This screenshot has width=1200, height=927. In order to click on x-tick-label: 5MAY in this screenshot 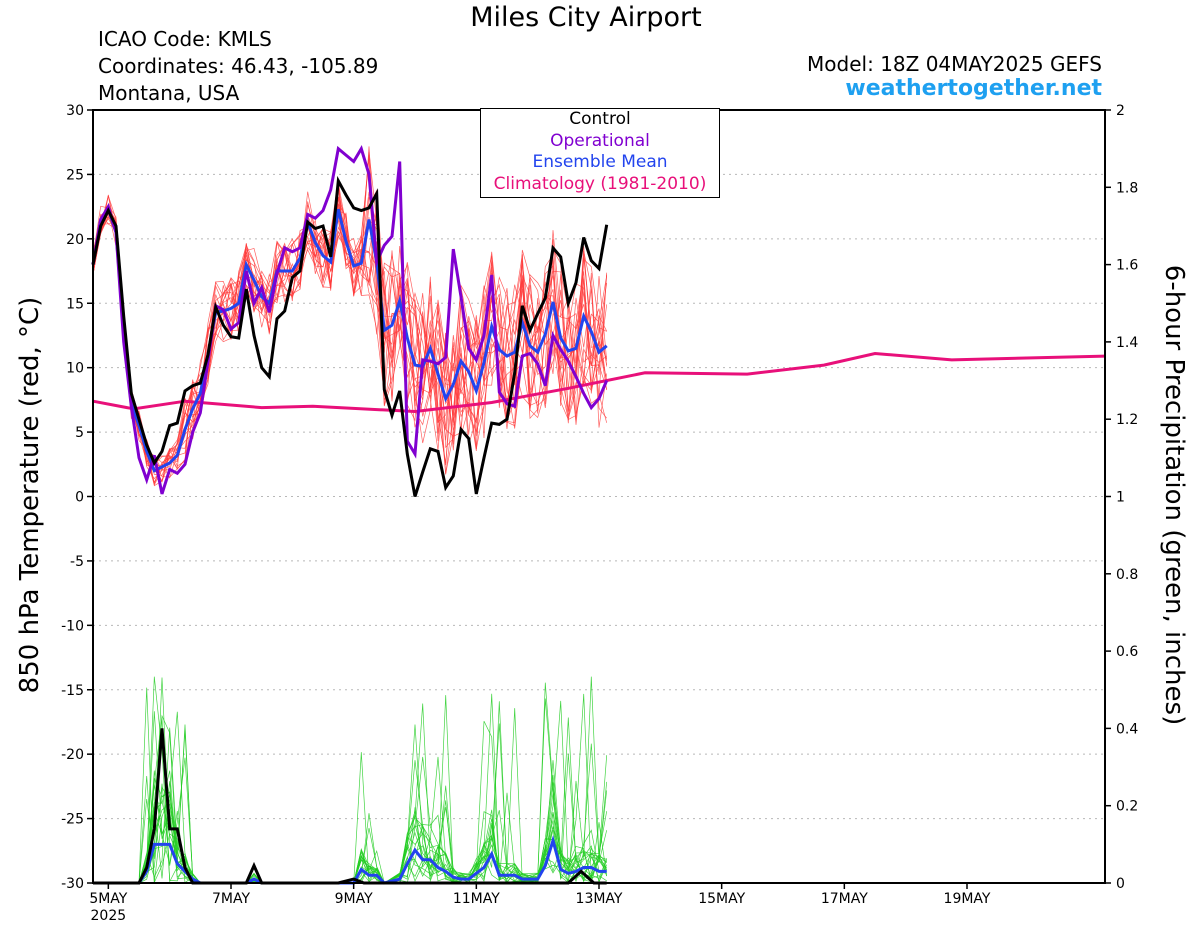, I will do `click(108, 899)`.